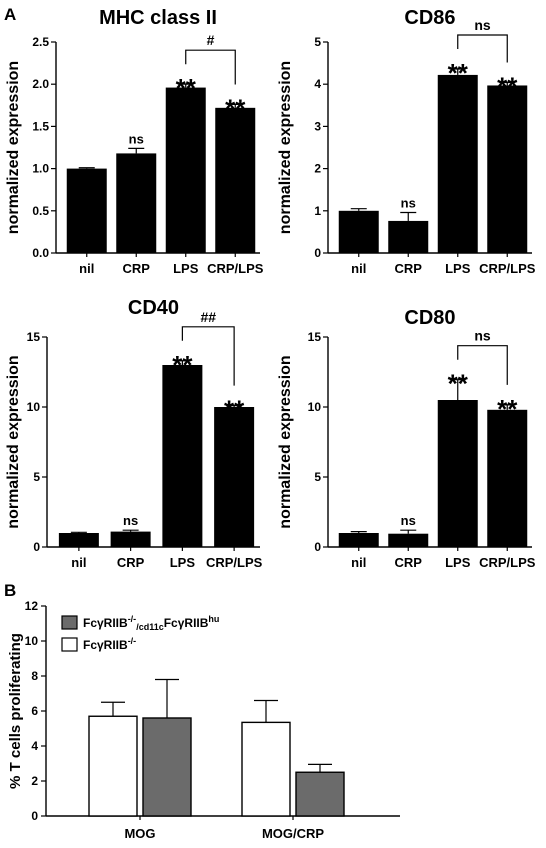  Describe the element at coordinates (213, 619) in the screenshot. I see `legend-text-part: hu` at that location.